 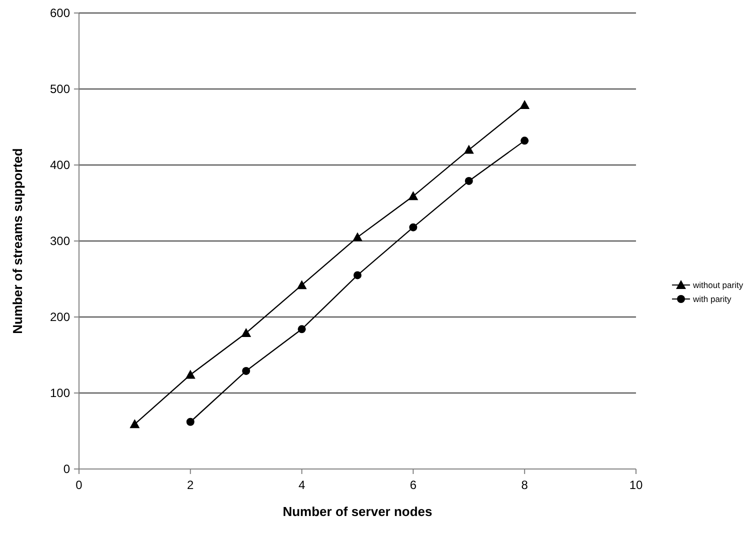 I want to click on legend-label: without parity, so click(x=718, y=285).